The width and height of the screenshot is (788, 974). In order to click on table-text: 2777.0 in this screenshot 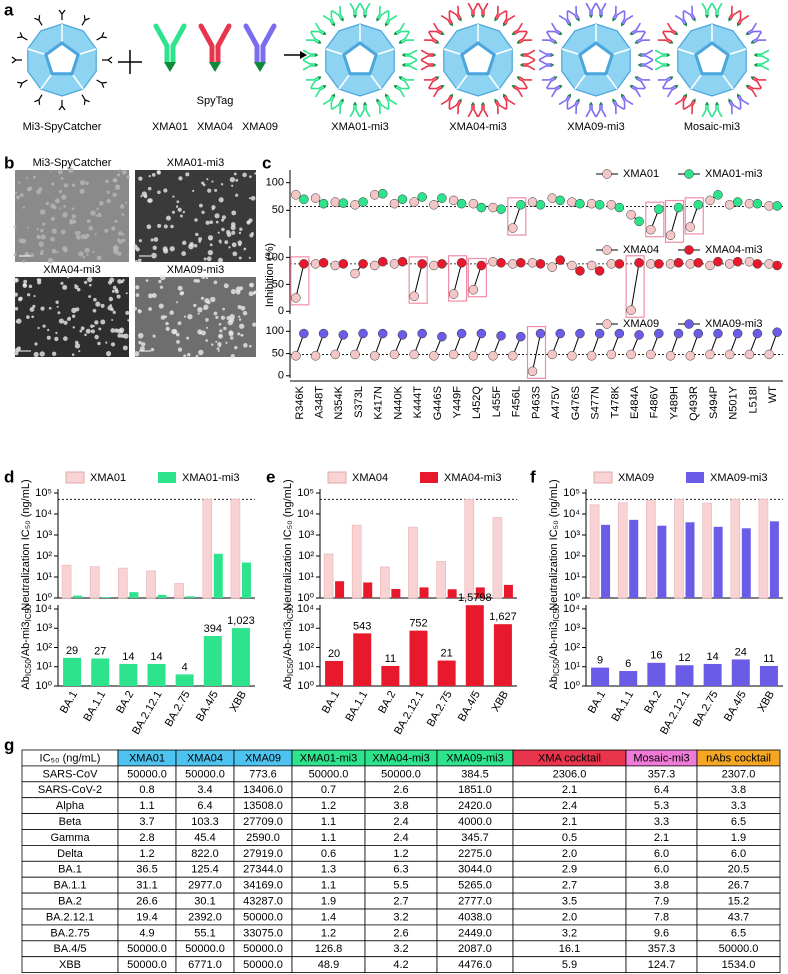, I will do `click(475, 901)`.